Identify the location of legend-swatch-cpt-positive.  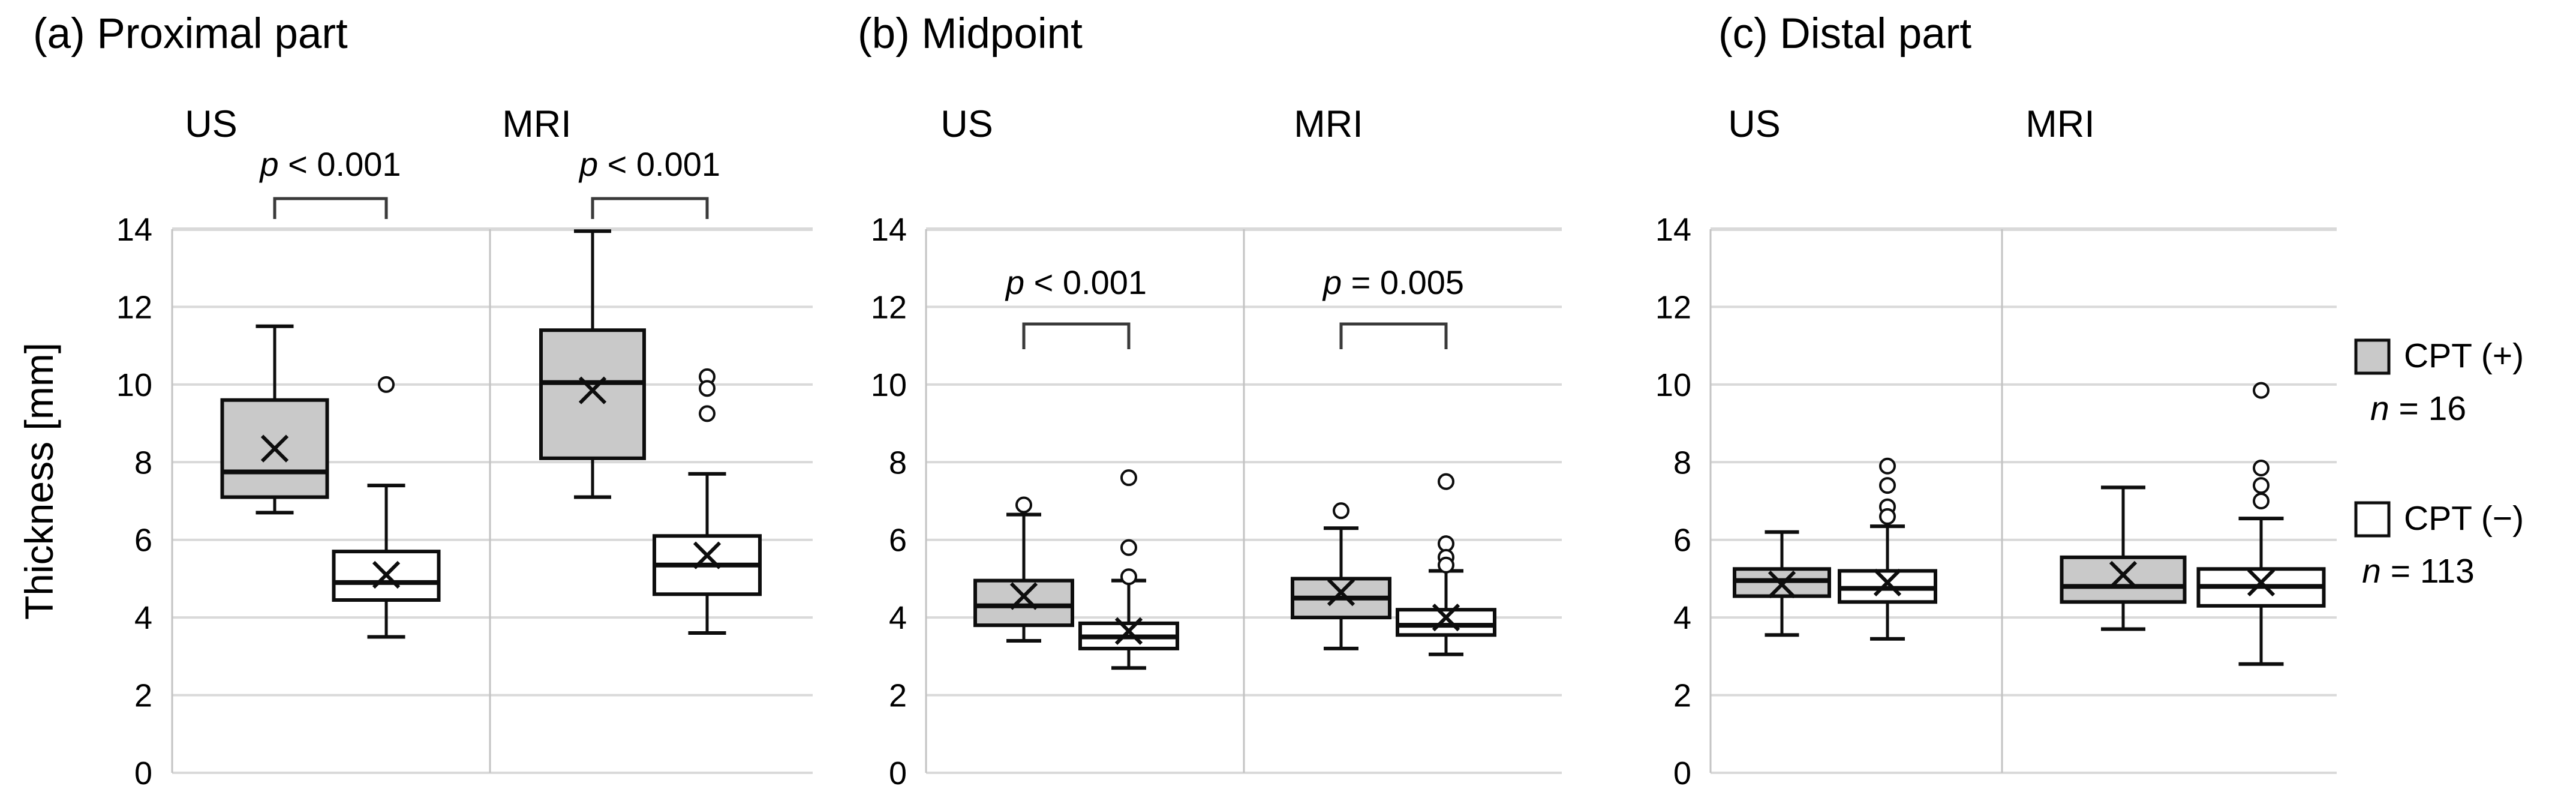
(2373, 357).